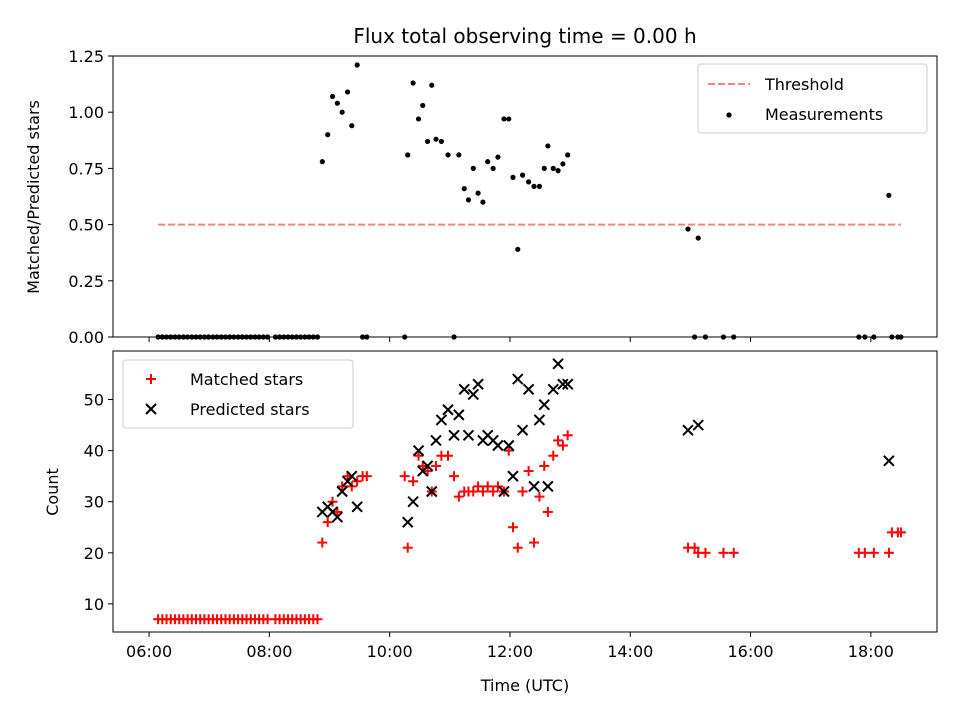 This screenshot has height=720, width=960. What do you see at coordinates (94, 553) in the screenshot?
I see `bottom-y-tick-label: 20` at bounding box center [94, 553].